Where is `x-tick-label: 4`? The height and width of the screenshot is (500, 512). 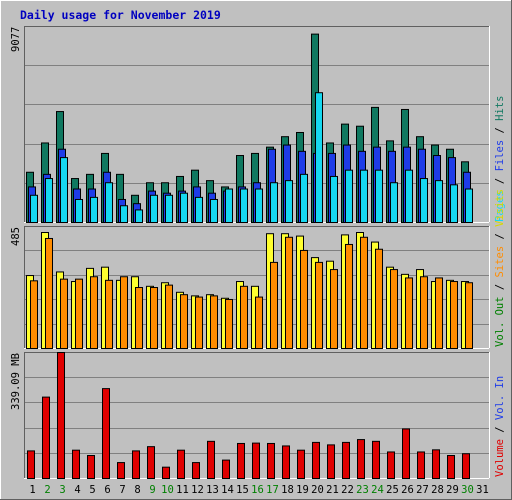
x-tick-label: 4 is located at coordinates (77, 490).